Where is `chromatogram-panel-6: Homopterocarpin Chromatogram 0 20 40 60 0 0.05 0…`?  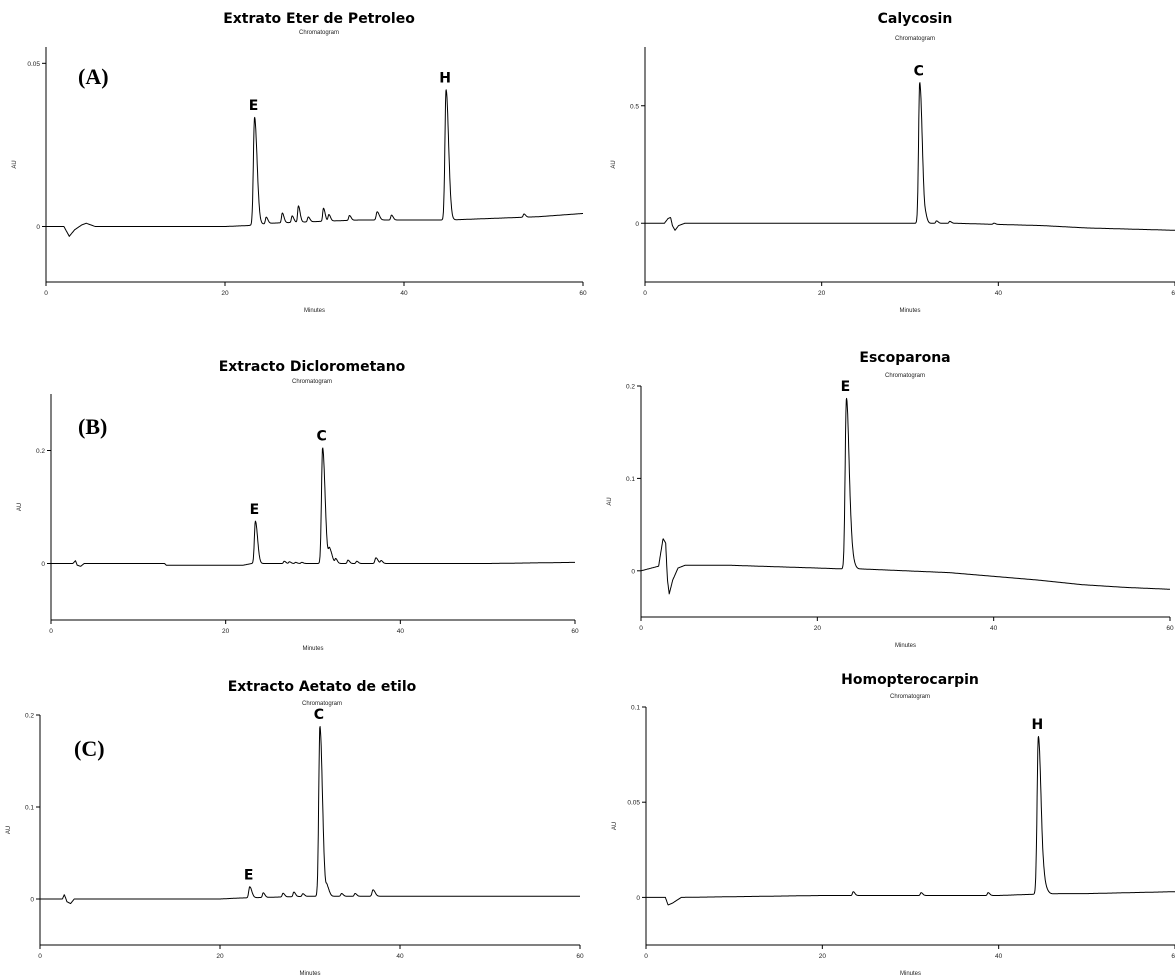 chromatogram-panel-6: Homopterocarpin Chromatogram 0 20 40 60 0 0.05 0… is located at coordinates (893, 824).